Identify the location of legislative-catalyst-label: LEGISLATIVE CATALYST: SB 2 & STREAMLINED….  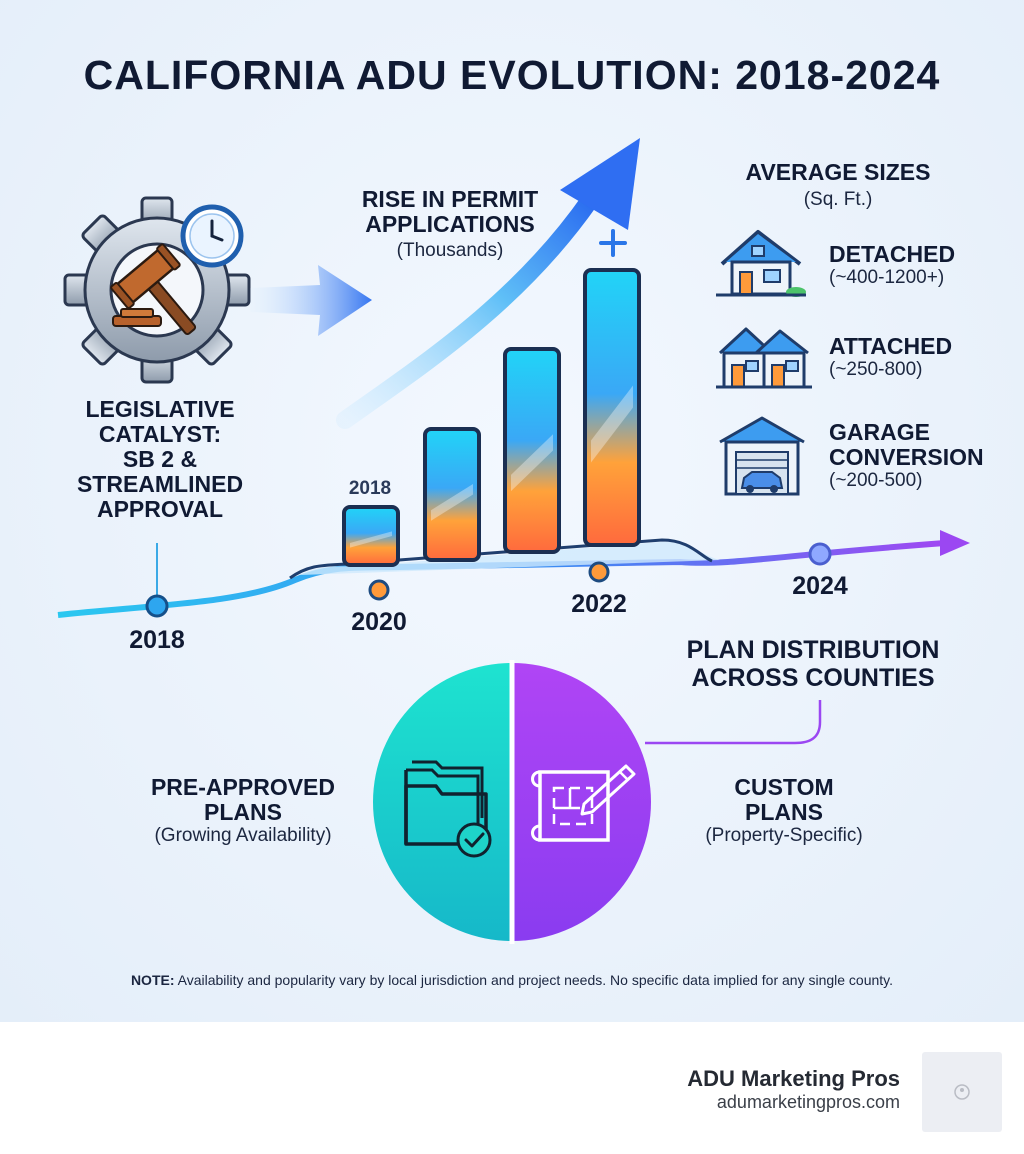
(160, 459).